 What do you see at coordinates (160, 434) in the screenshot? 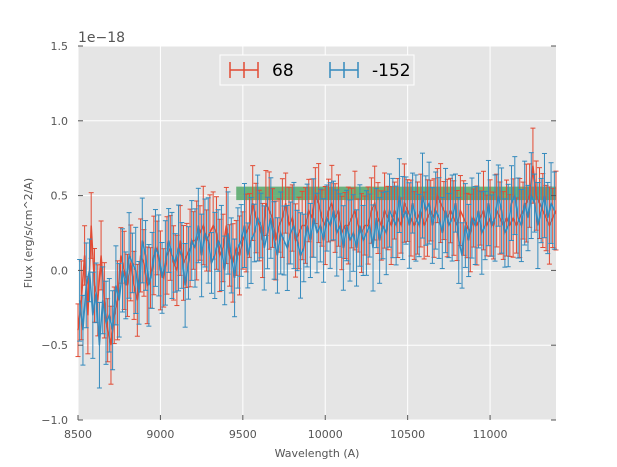
I see `x-tick-label: 9000` at bounding box center [160, 434].